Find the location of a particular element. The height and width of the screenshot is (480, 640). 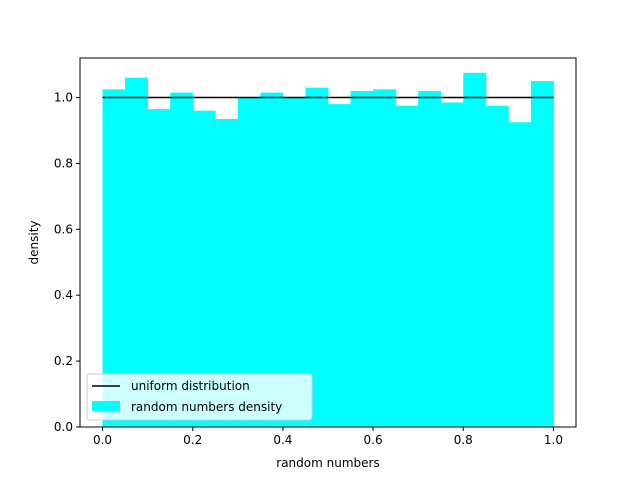

y-tick-label: 0.0 is located at coordinates (63, 427).